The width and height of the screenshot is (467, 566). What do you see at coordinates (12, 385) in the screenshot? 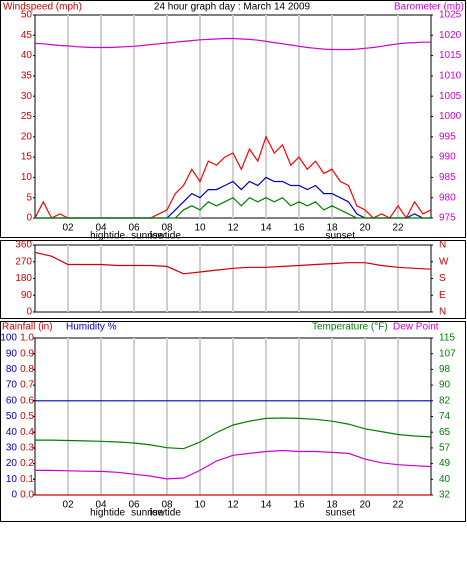
I see `y-tick-label: 70` at bounding box center [12, 385].